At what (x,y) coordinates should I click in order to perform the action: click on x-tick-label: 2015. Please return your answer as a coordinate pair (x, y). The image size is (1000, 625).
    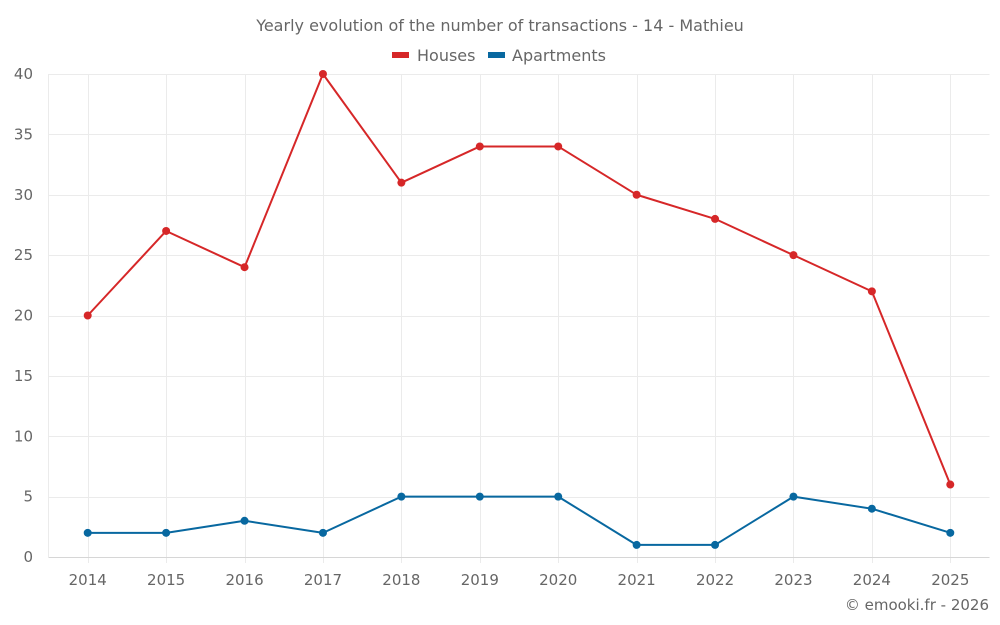
    Looking at the image, I should click on (166, 580).